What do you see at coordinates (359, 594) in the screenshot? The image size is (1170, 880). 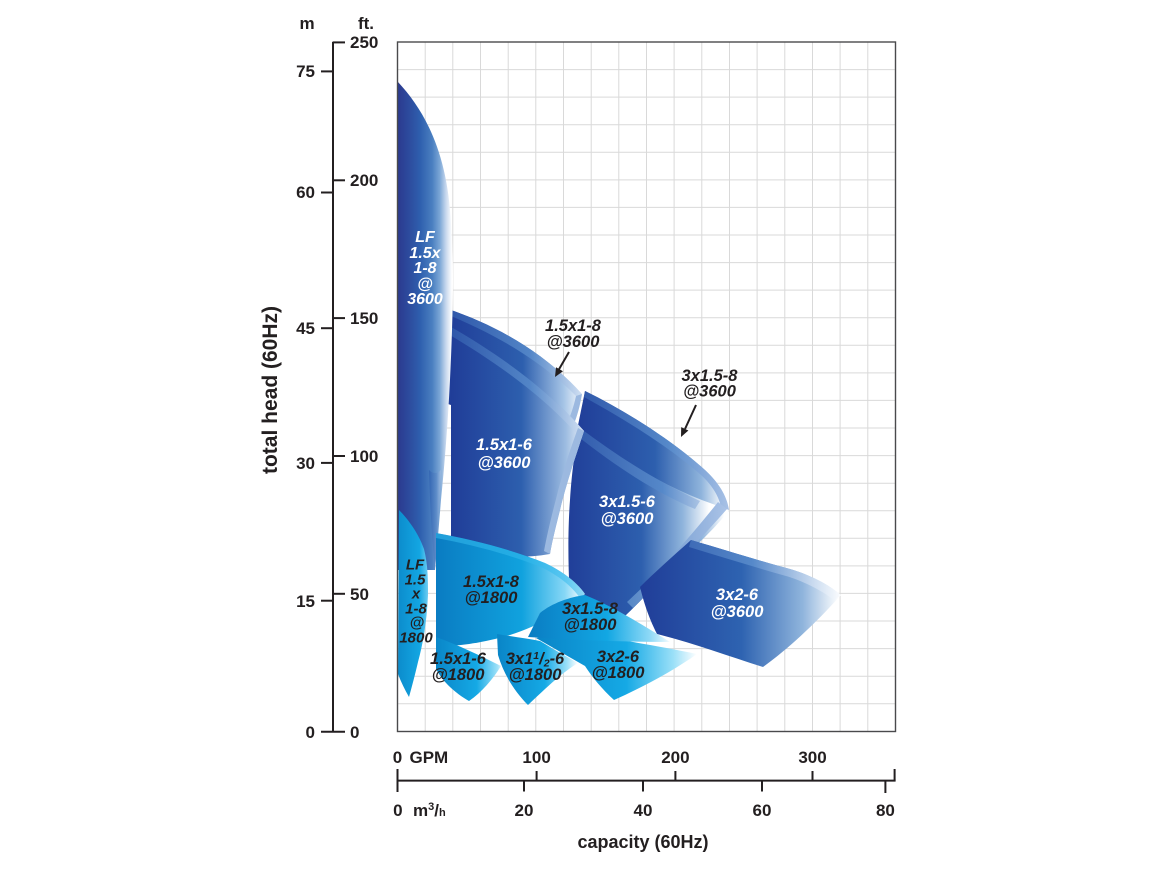 I see `svg-text: 50` at bounding box center [359, 594].